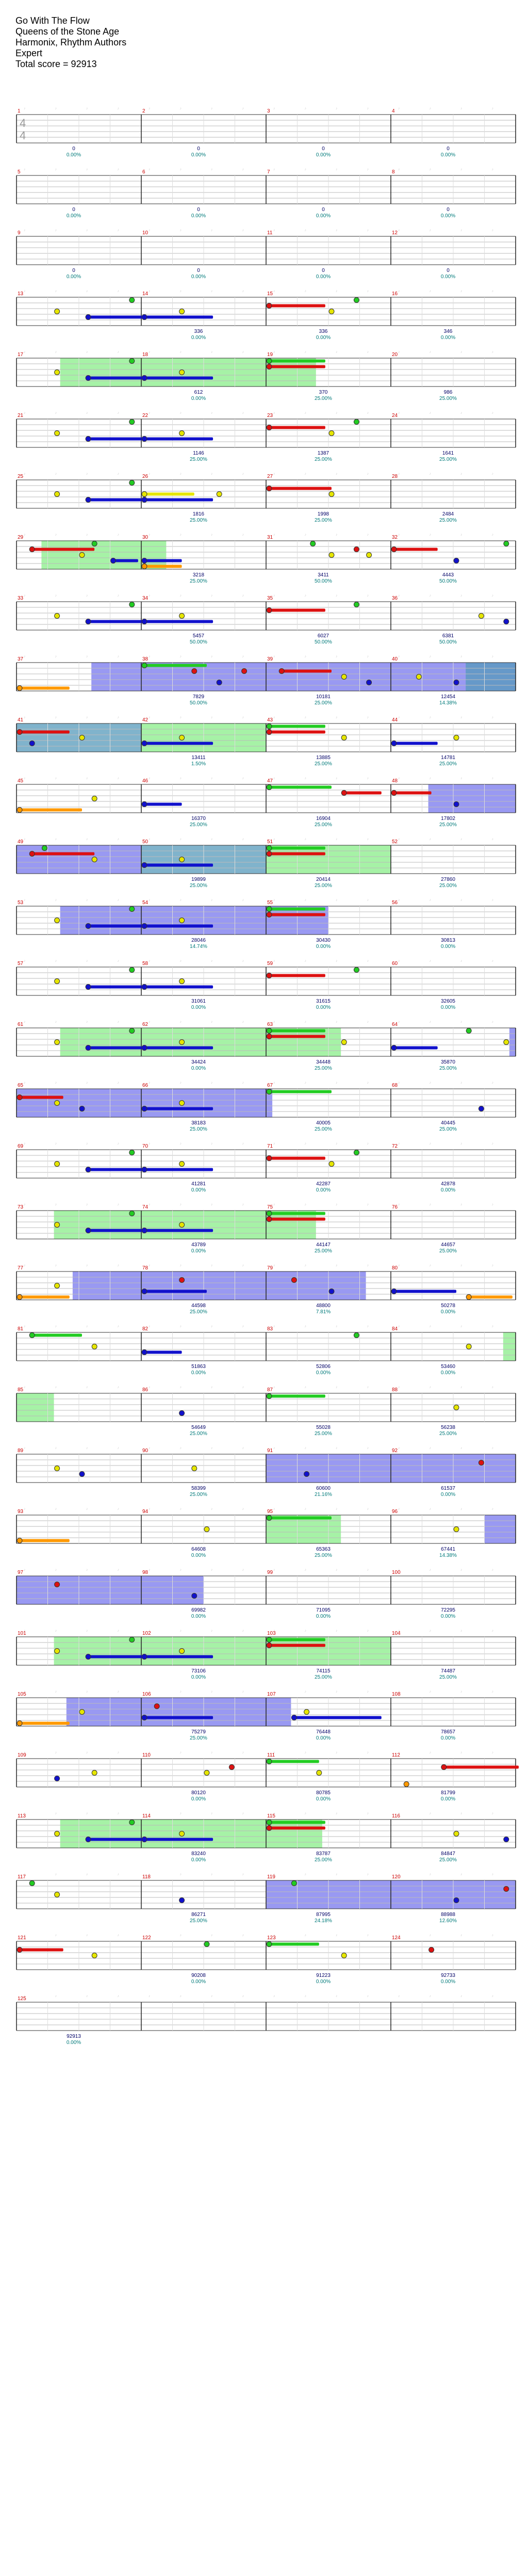 The height and width of the screenshot is (2576, 528). I want to click on measure-percent: 7.81%, so click(323, 1312).